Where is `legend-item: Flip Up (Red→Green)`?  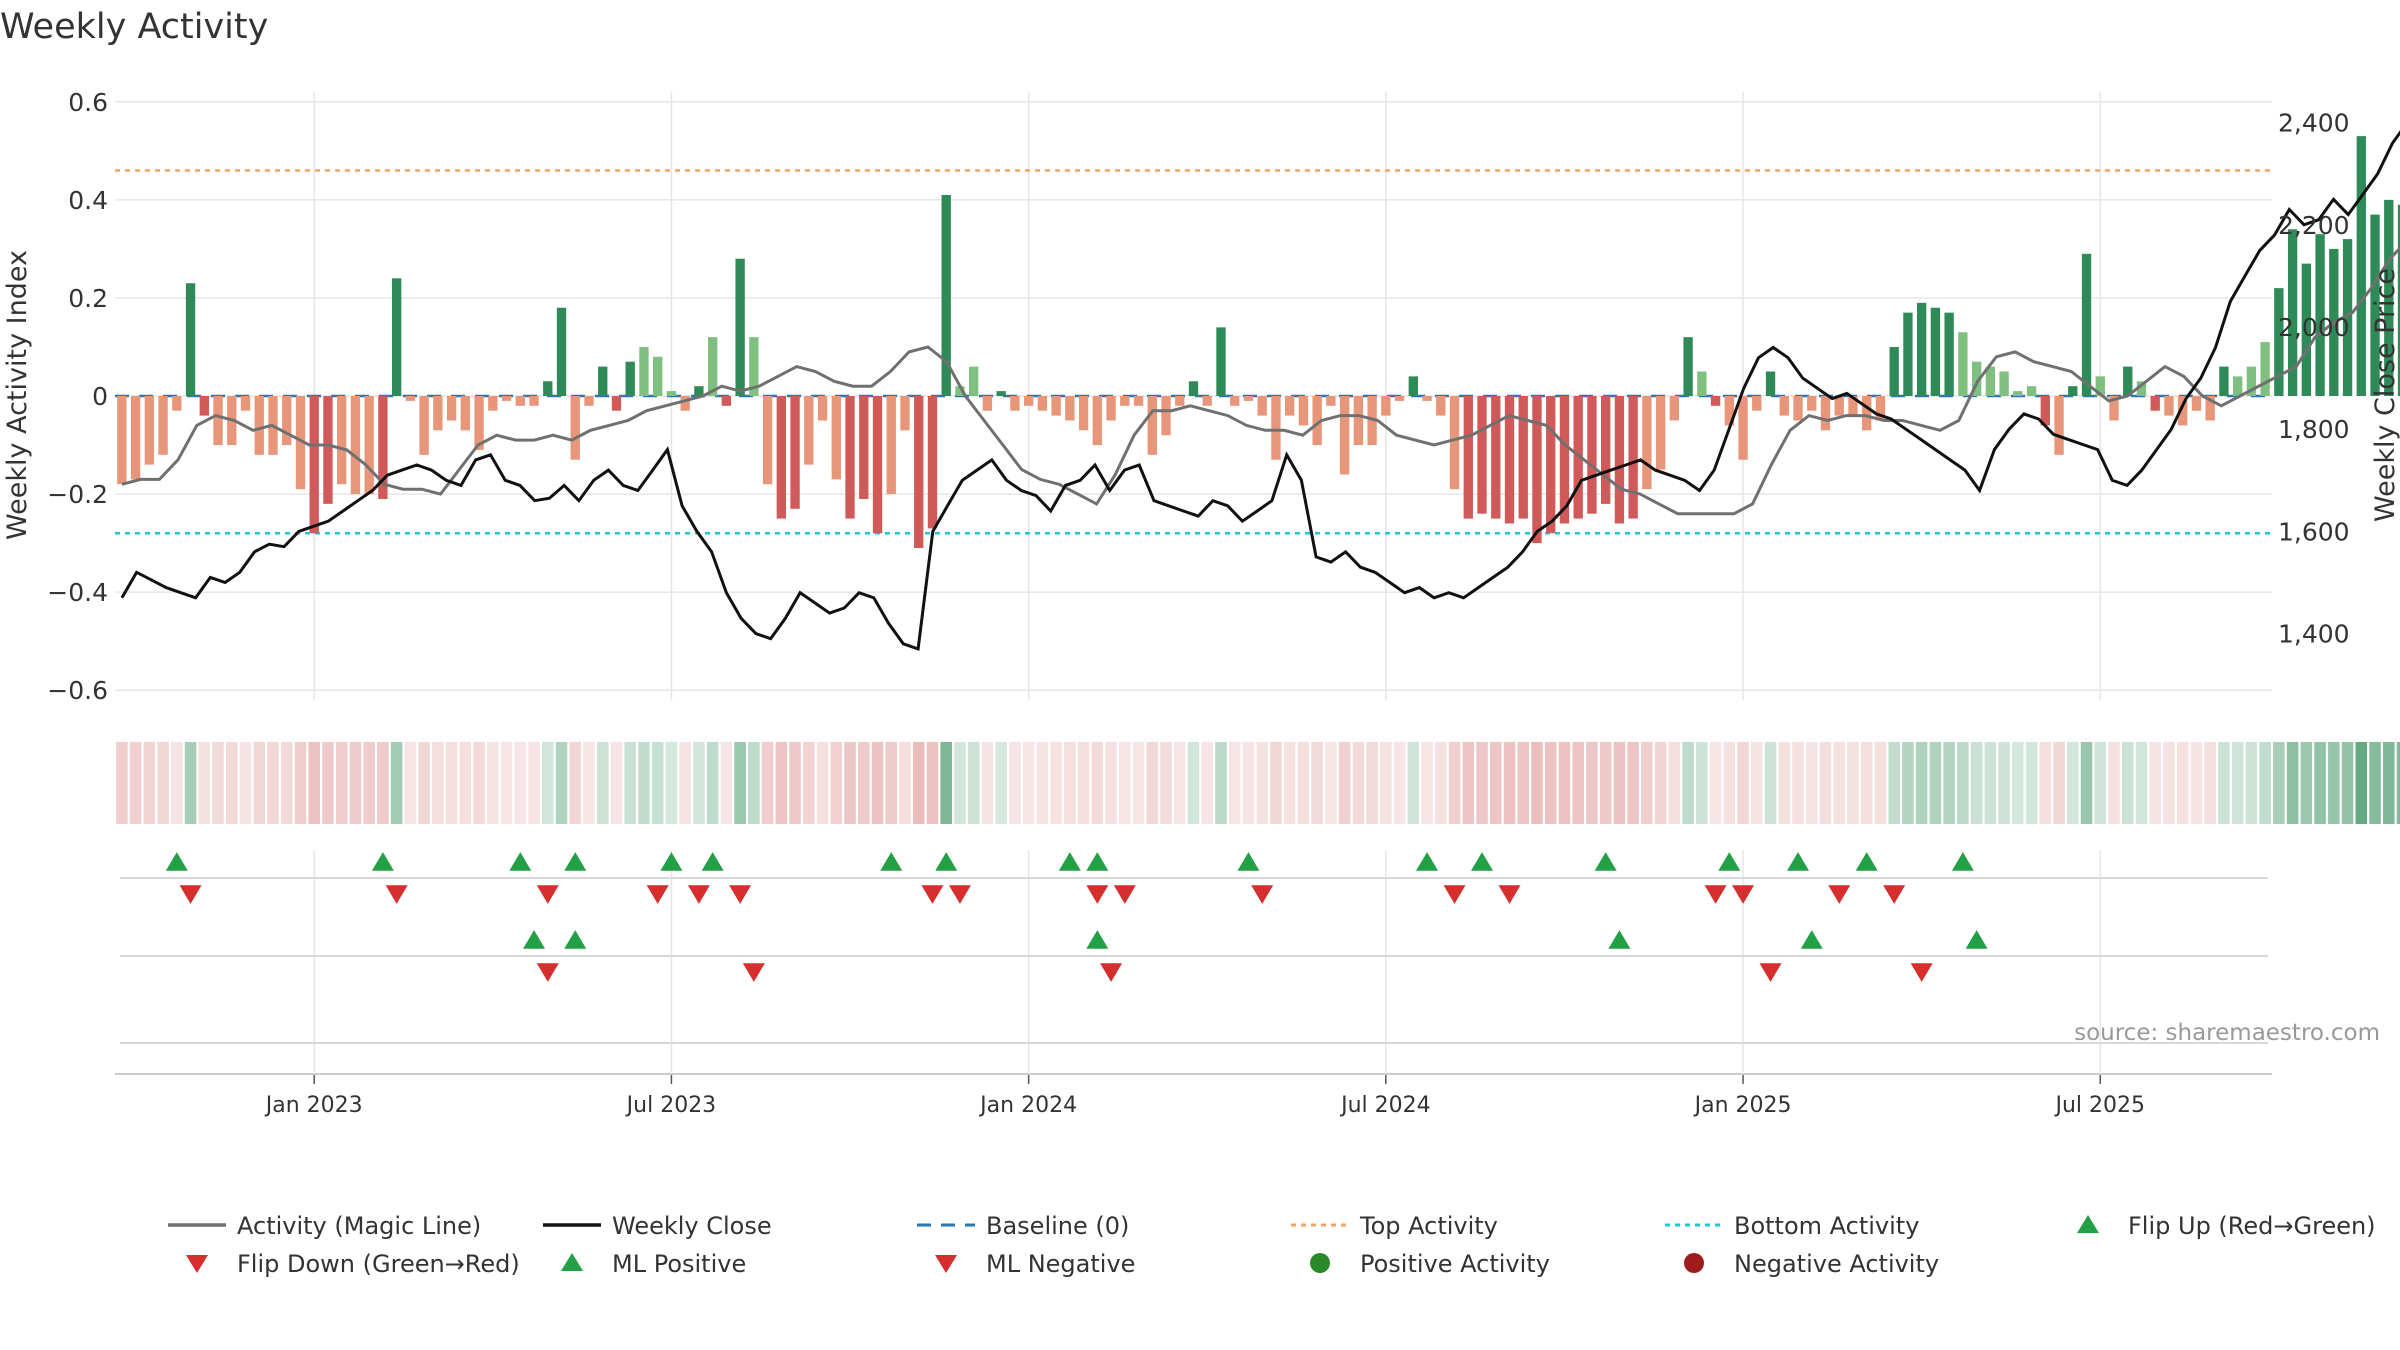
legend-item: Flip Up (Red→Green) is located at coordinates (2226, 1226).